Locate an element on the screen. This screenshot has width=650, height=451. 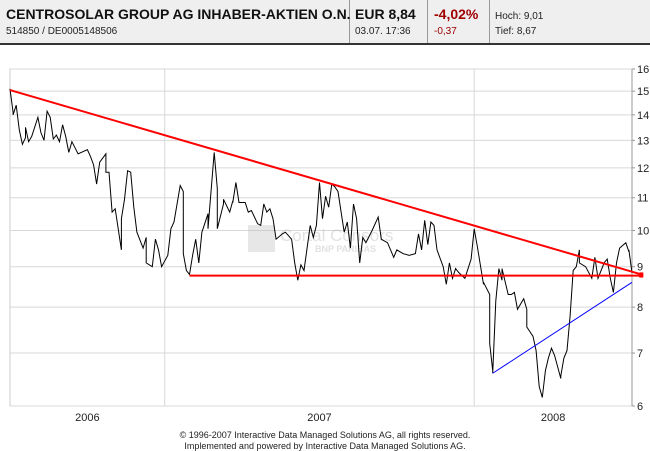
y-tick-label: 10 is located at coordinates (643, 231).